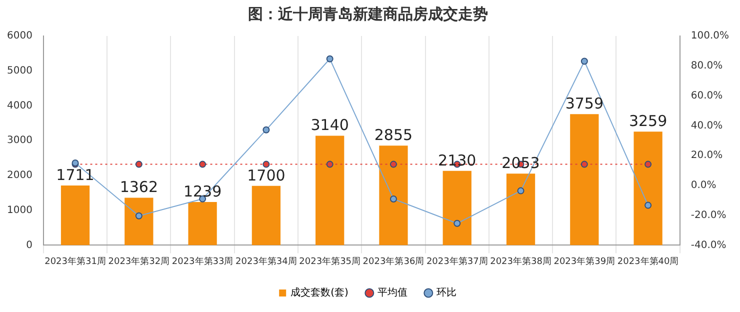 Image resolution: width=740 pixels, height=312 pixels. What do you see at coordinates (585, 261) in the screenshot?
I see `x-tick-label: 2023年第39周` at bounding box center [585, 261].